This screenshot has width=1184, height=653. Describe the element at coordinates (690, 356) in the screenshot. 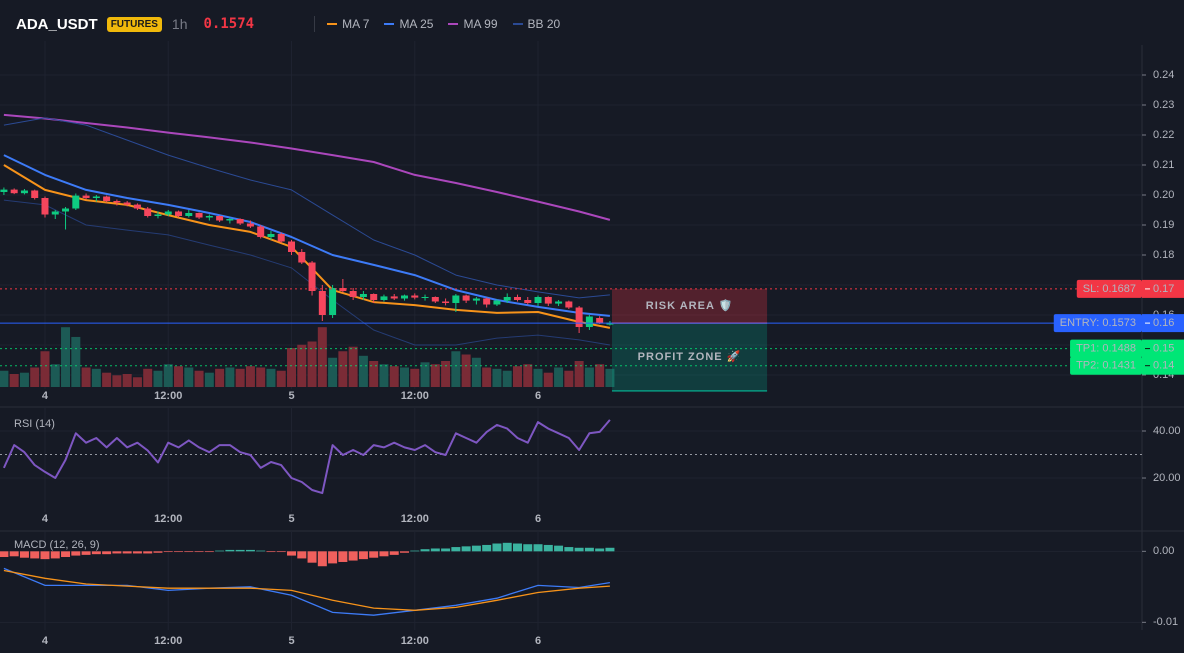

I see `zone-label: PROFIT ZONE 🚀` at that location.